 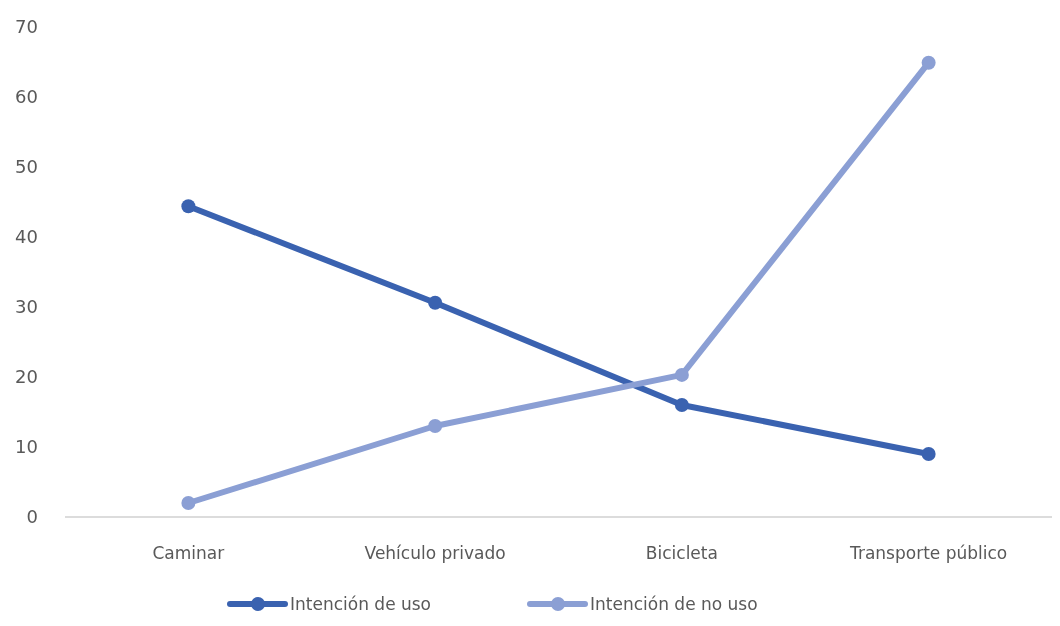 I want to click on x-tick-label: Bicicleta, so click(x=681, y=553).